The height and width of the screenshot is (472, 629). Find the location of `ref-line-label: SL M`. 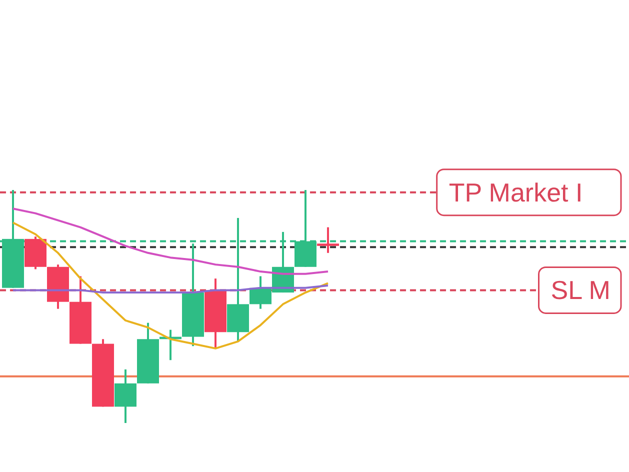

ref-line-label: SL M is located at coordinates (580, 290).